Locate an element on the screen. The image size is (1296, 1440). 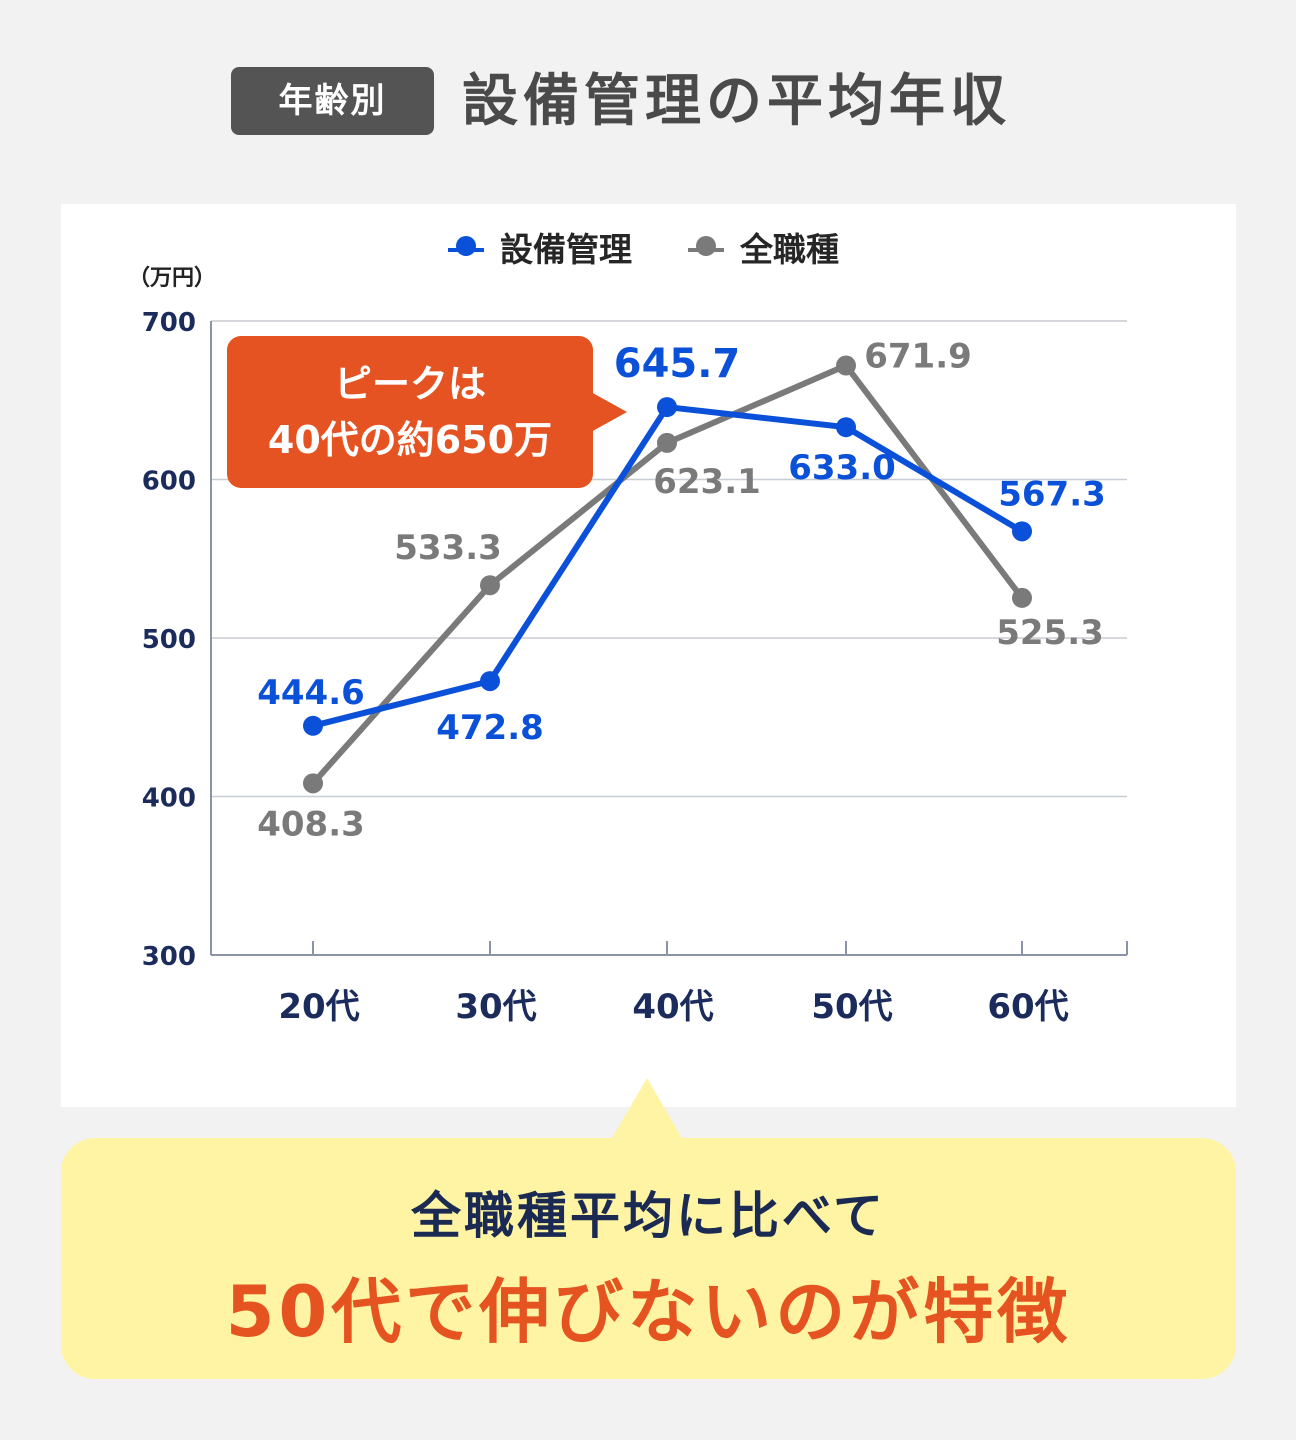
peak-callout-line1: ピークは is located at coordinates (409, 384).